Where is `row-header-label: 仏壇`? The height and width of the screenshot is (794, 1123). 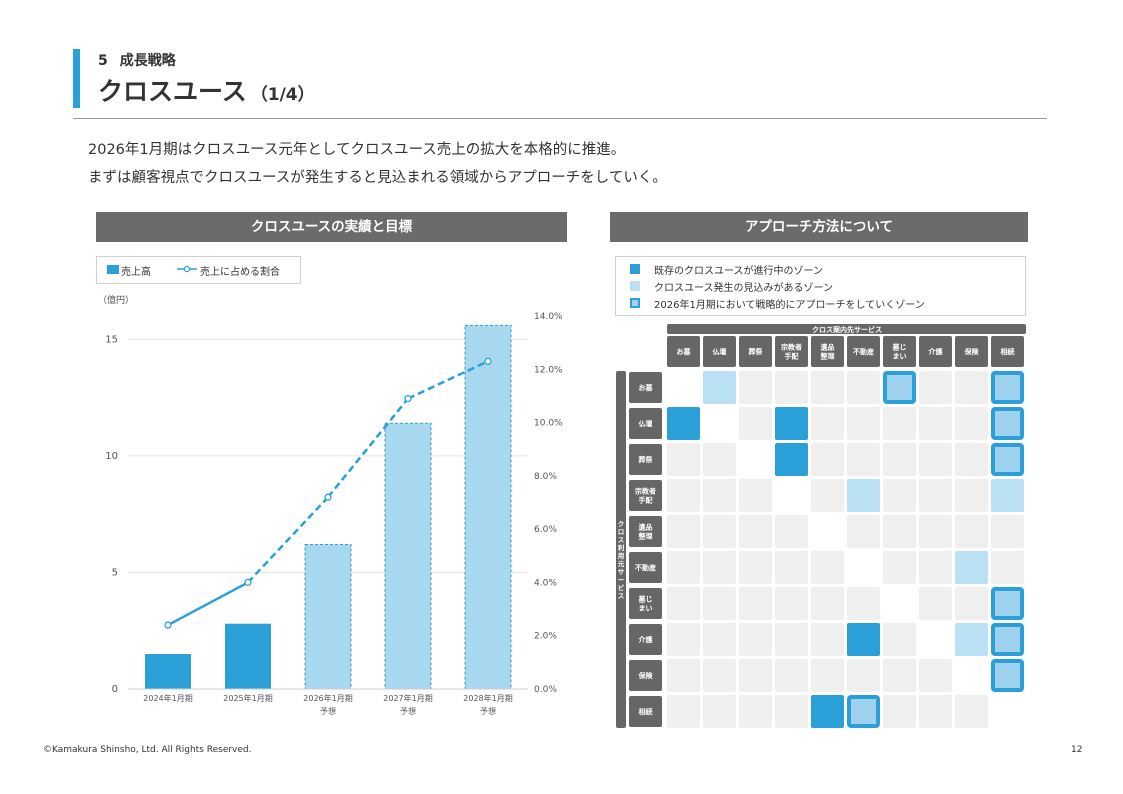
row-header-label: 仏壇 is located at coordinates (645, 423).